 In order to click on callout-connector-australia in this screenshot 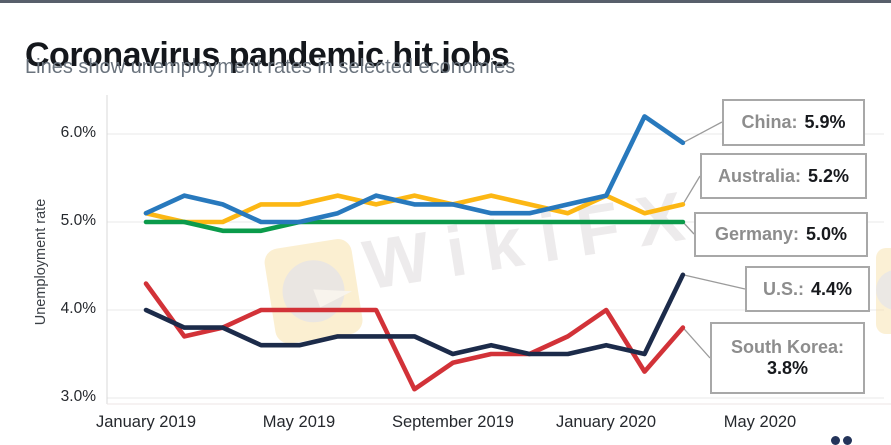, I will do `click(691, 190)`.